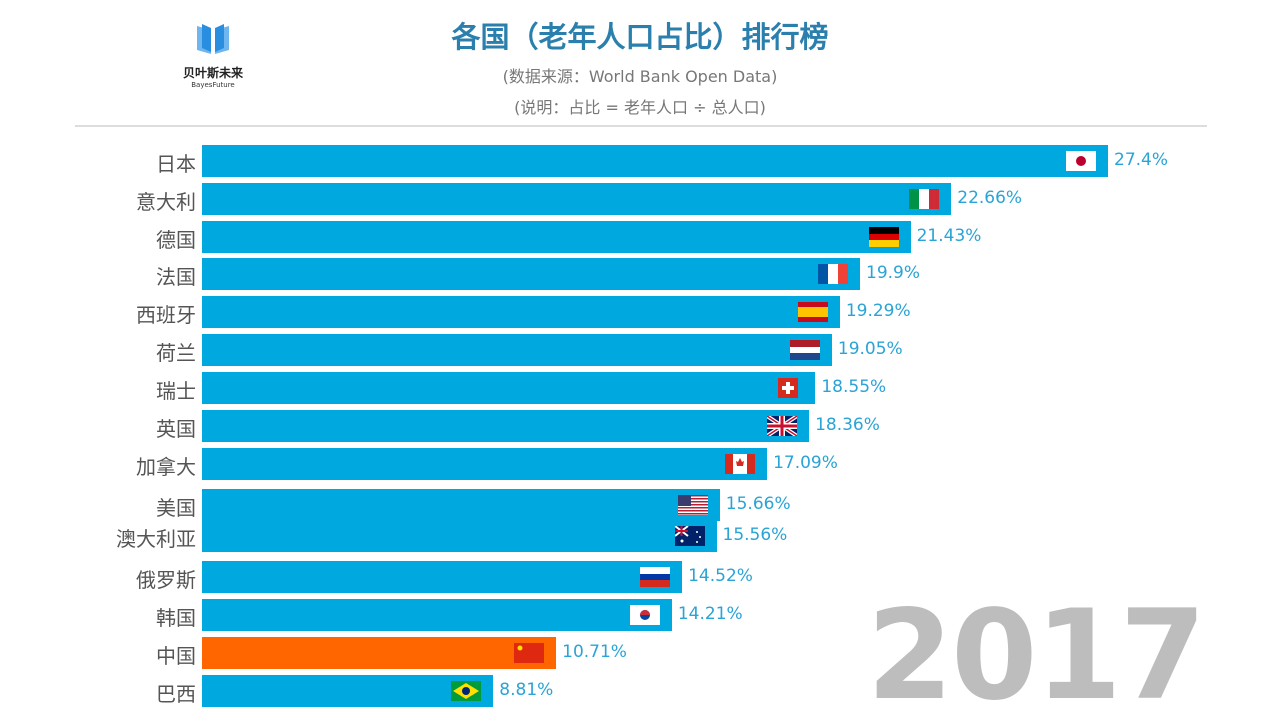  What do you see at coordinates (594, 652) in the screenshot?
I see `value-label: 10.71%` at bounding box center [594, 652].